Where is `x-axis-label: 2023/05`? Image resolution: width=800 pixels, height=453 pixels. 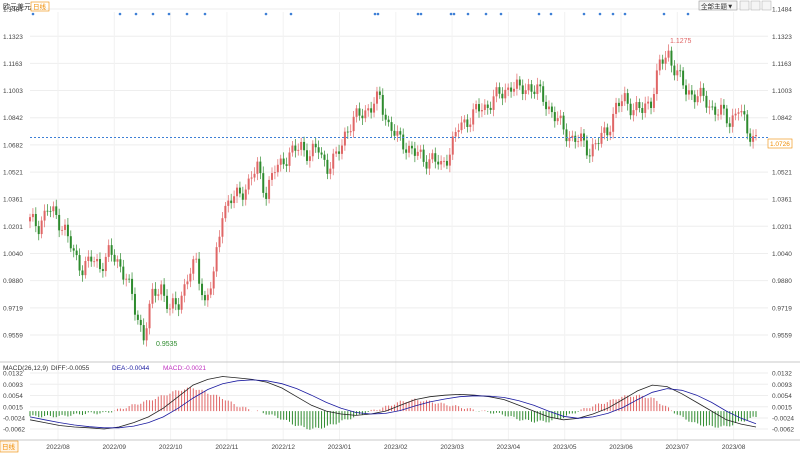
x-axis-label: 2023/05 is located at coordinates (565, 447).